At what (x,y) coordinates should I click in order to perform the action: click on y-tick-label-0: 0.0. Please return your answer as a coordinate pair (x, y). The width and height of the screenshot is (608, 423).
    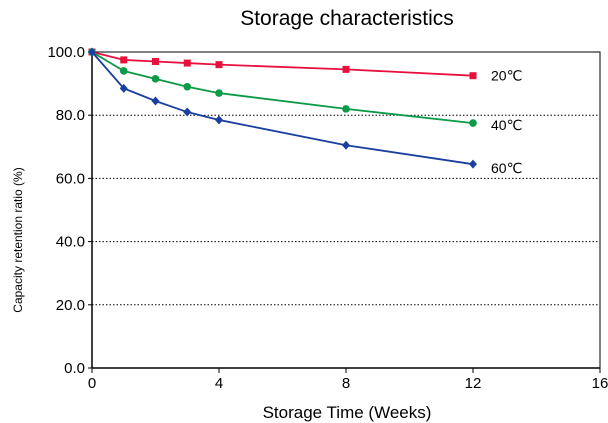
    Looking at the image, I should click on (74, 368).